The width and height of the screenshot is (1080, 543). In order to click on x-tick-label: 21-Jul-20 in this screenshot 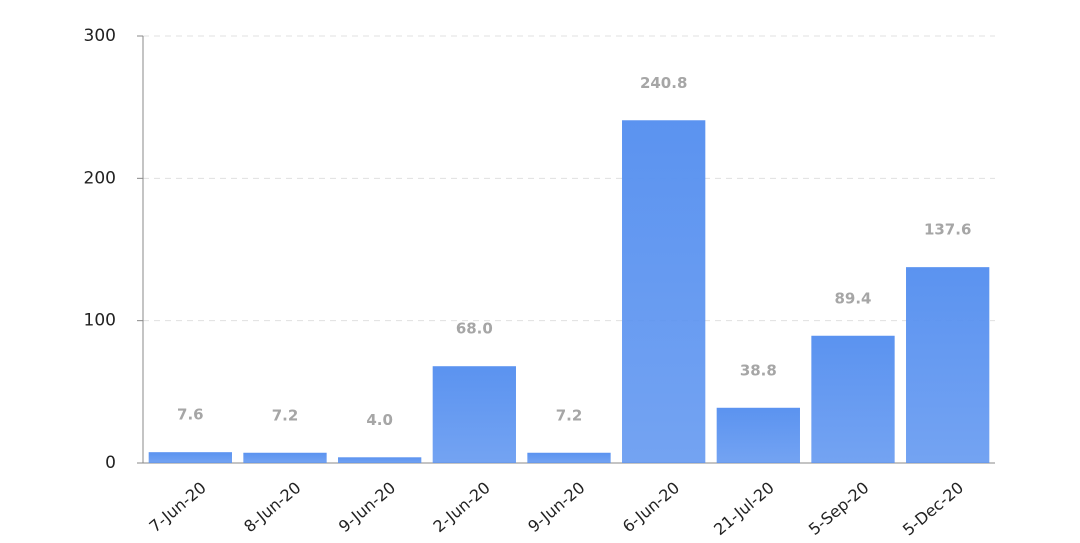, I will do `click(744, 508)`.